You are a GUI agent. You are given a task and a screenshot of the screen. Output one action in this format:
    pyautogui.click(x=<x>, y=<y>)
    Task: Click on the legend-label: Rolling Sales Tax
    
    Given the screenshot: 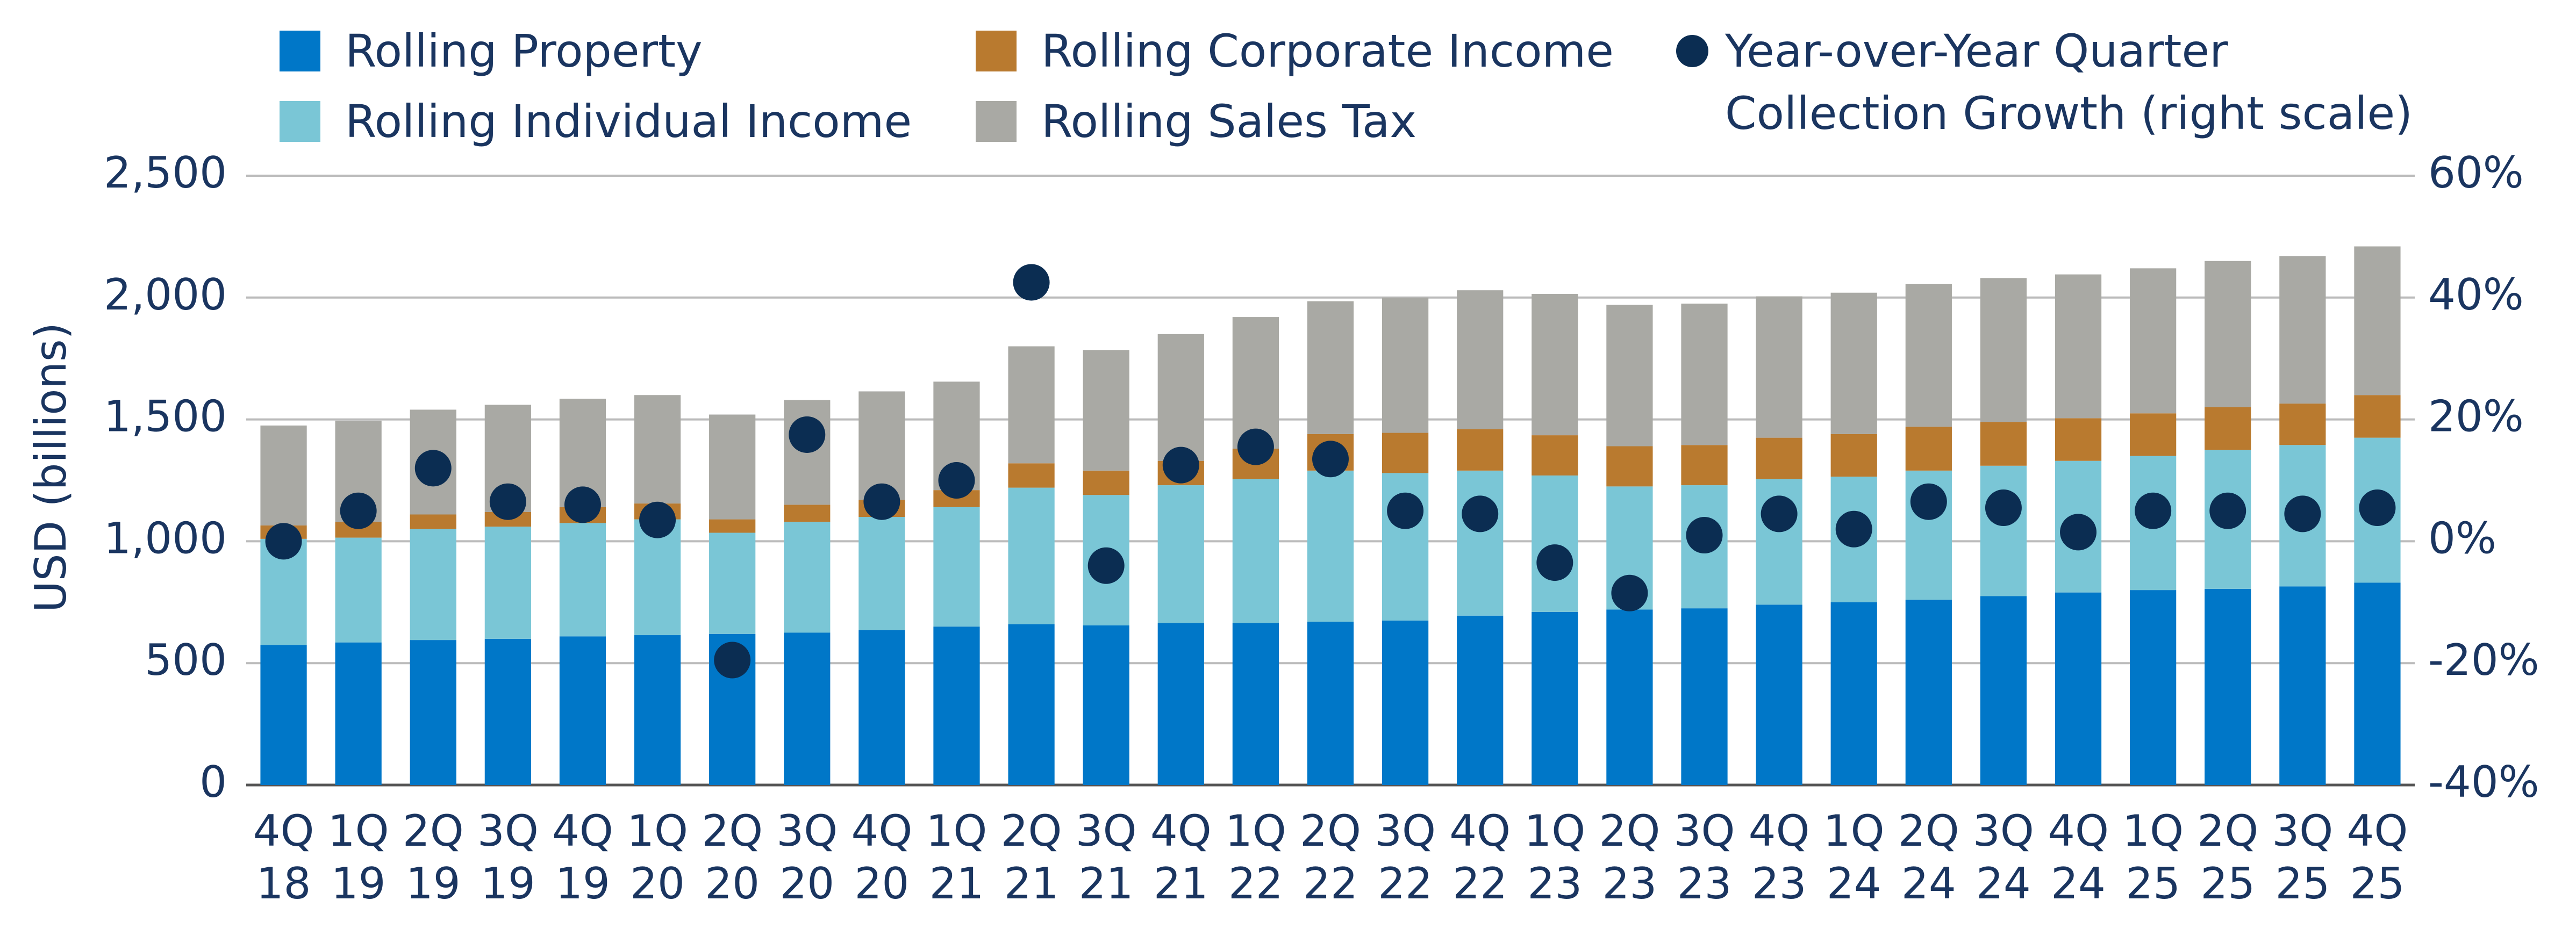 What is the action you would take?
    pyautogui.click(x=1229, y=121)
    